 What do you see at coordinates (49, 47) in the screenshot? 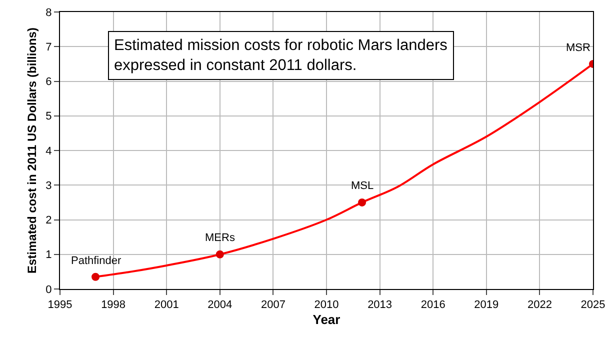
I see `y-tick-label: 7` at bounding box center [49, 47].